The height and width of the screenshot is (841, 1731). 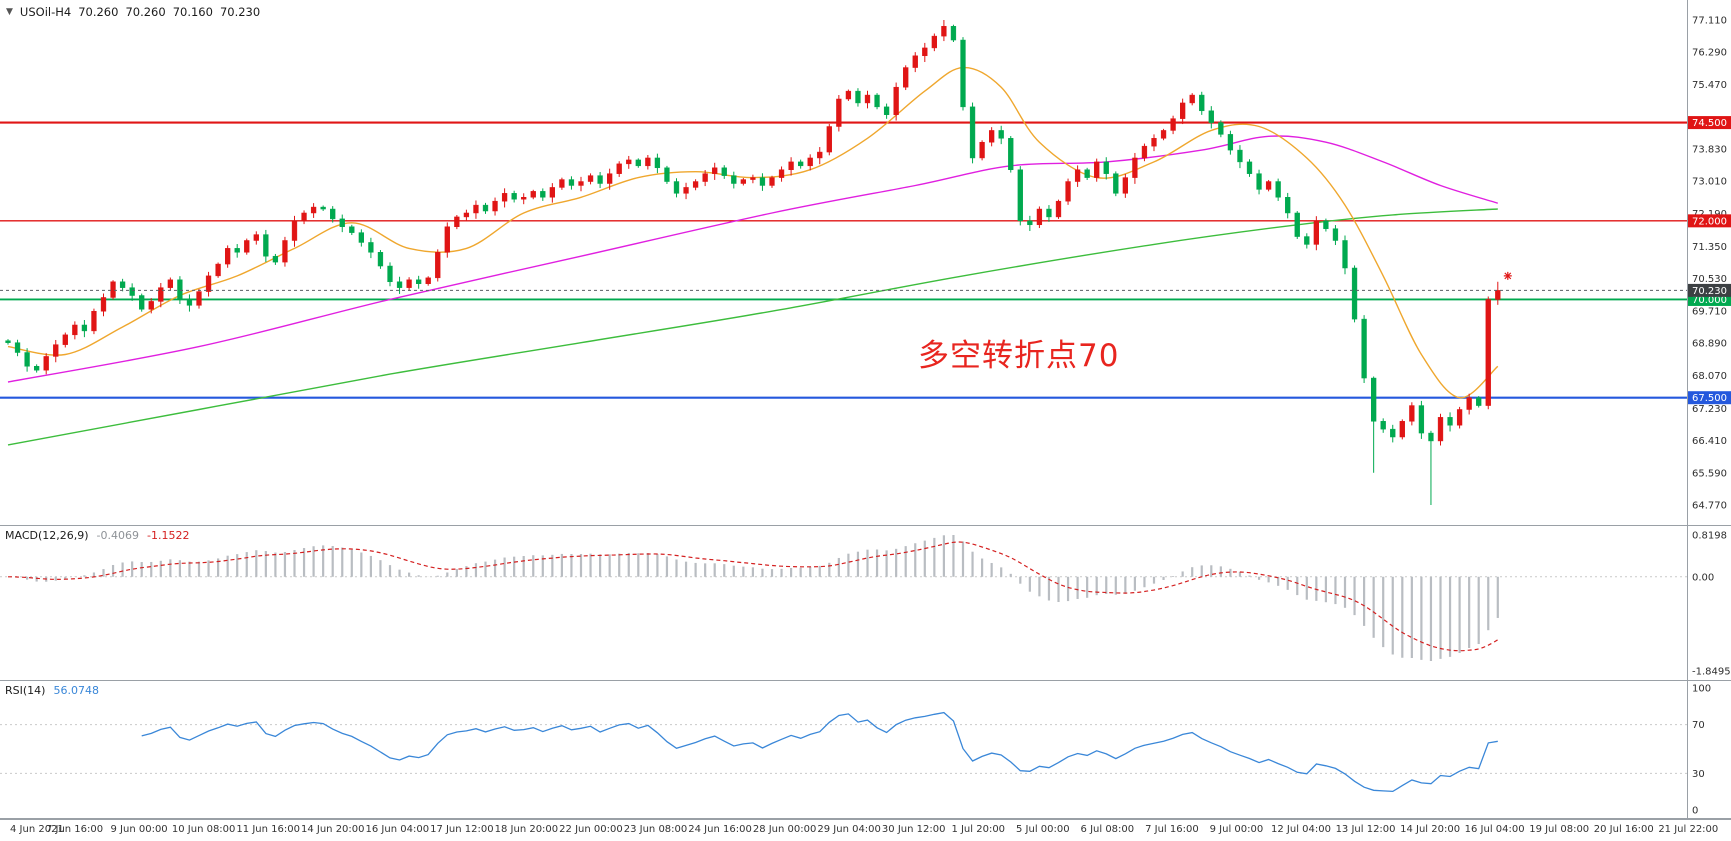 I want to click on time-label: 14 Jun 20:00, so click(x=332, y=829).